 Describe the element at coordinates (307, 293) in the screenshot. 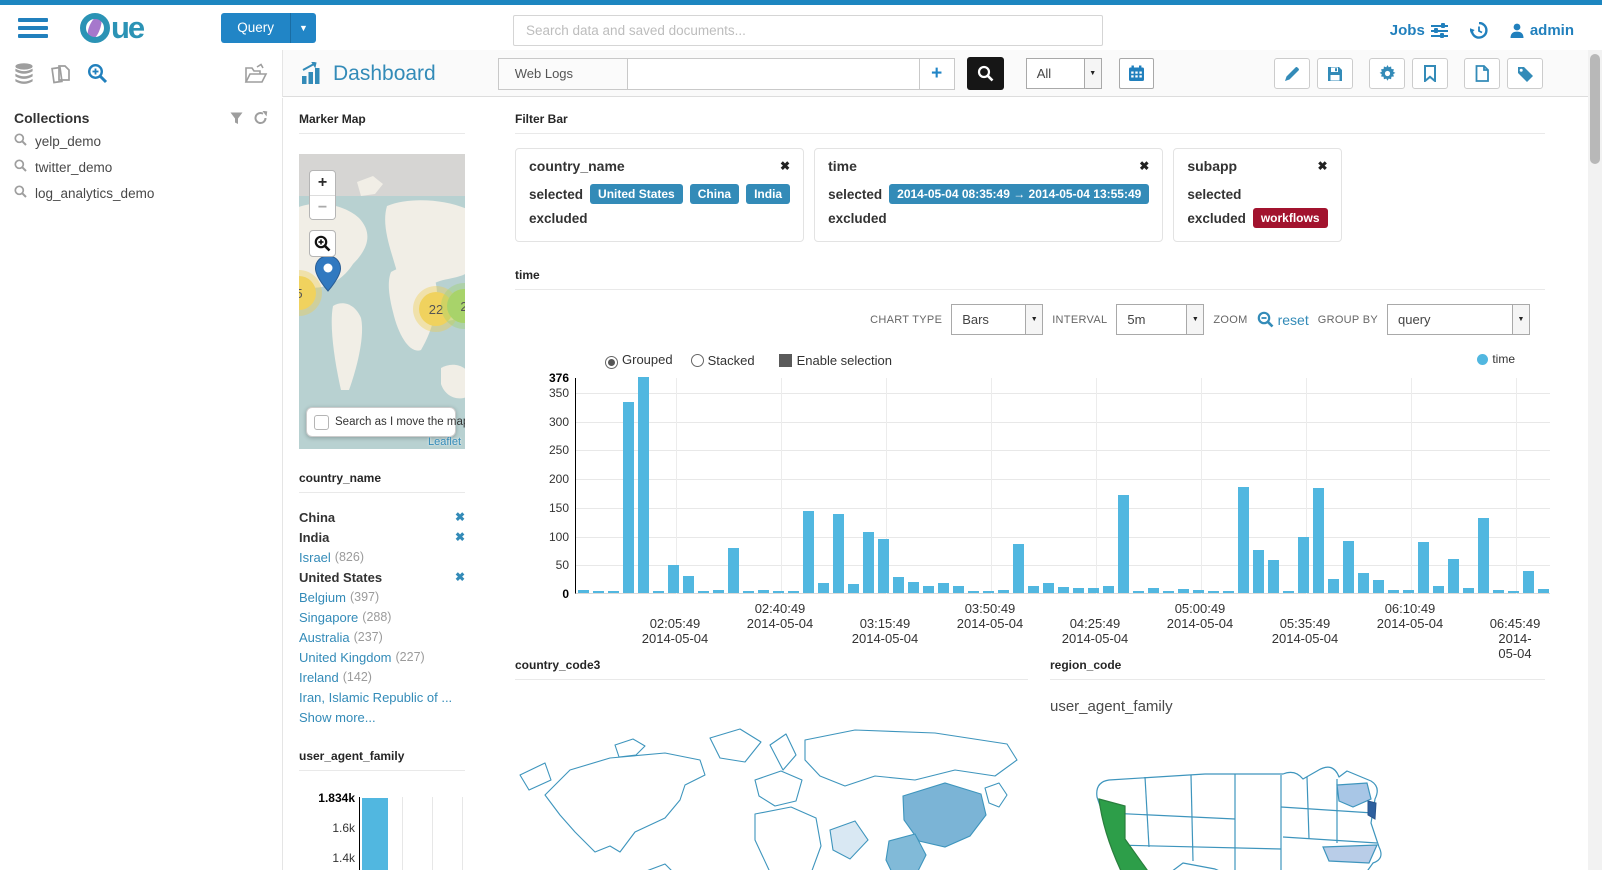

I see `marker-cluster: 5` at that location.